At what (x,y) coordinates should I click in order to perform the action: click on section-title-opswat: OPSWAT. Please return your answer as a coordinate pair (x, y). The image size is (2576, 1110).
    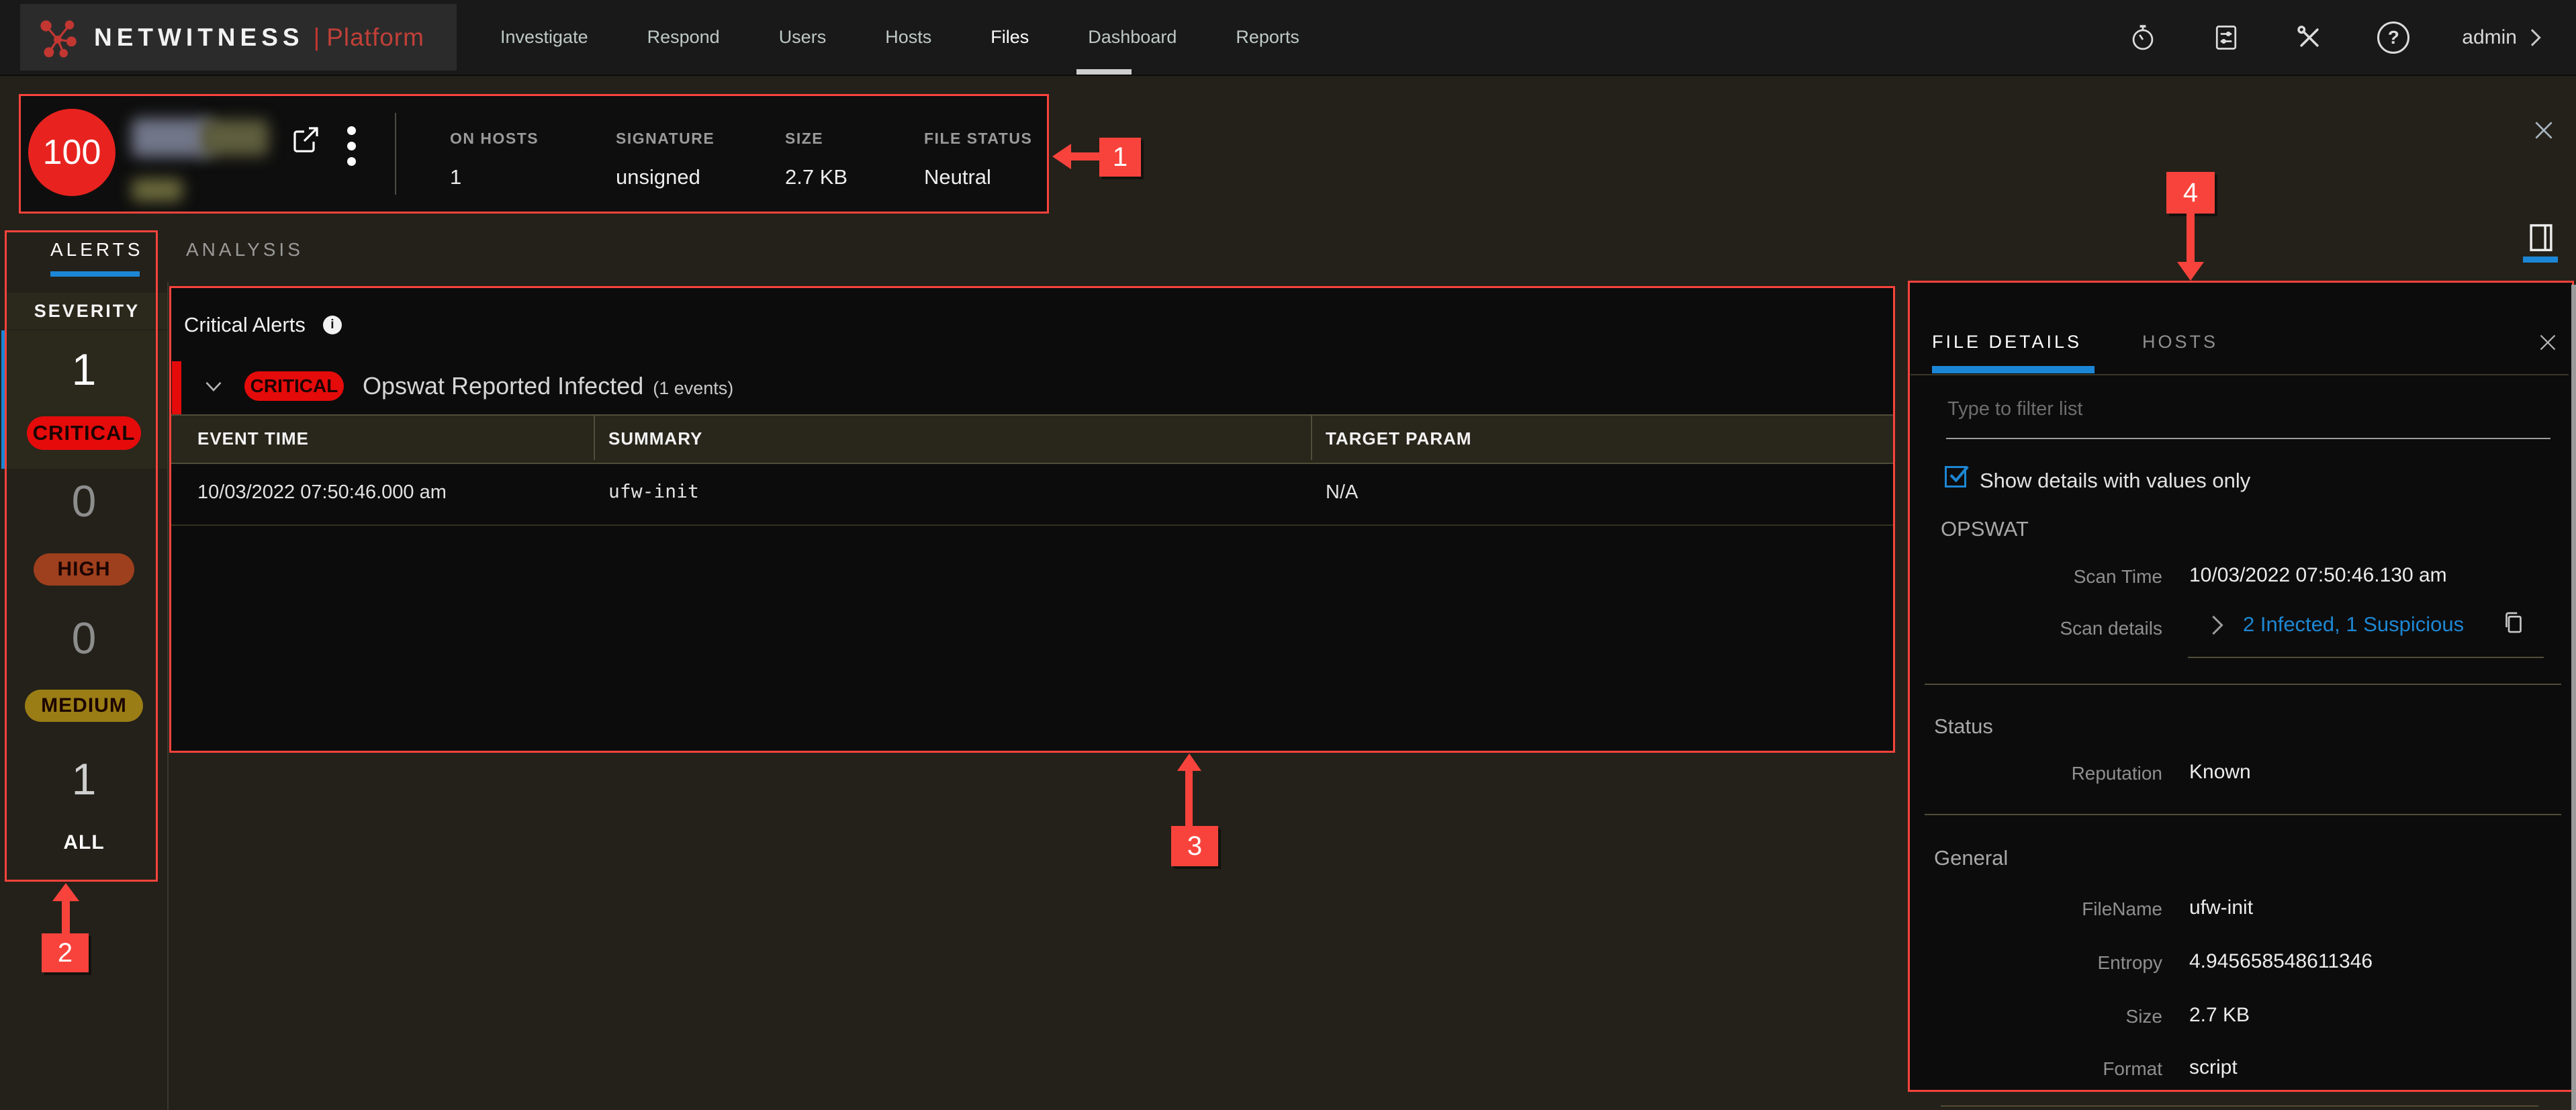
    Looking at the image, I should click on (1985, 529).